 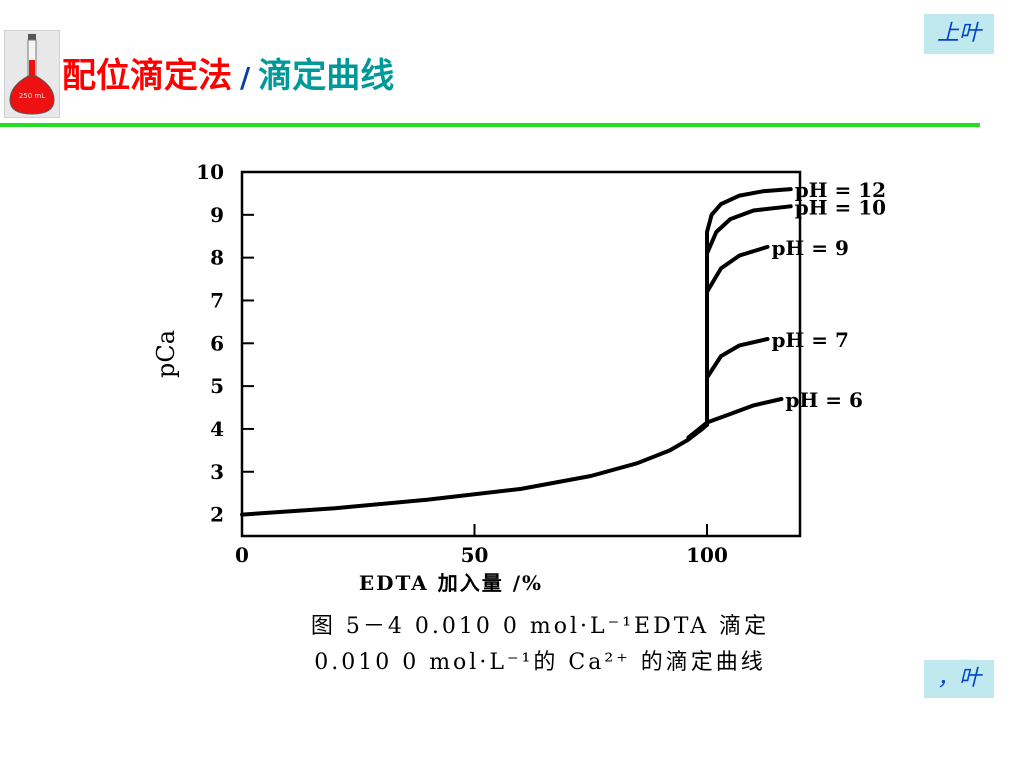 What do you see at coordinates (809, 248) in the screenshot?
I see `series-label-ph-9: pH = 9` at bounding box center [809, 248].